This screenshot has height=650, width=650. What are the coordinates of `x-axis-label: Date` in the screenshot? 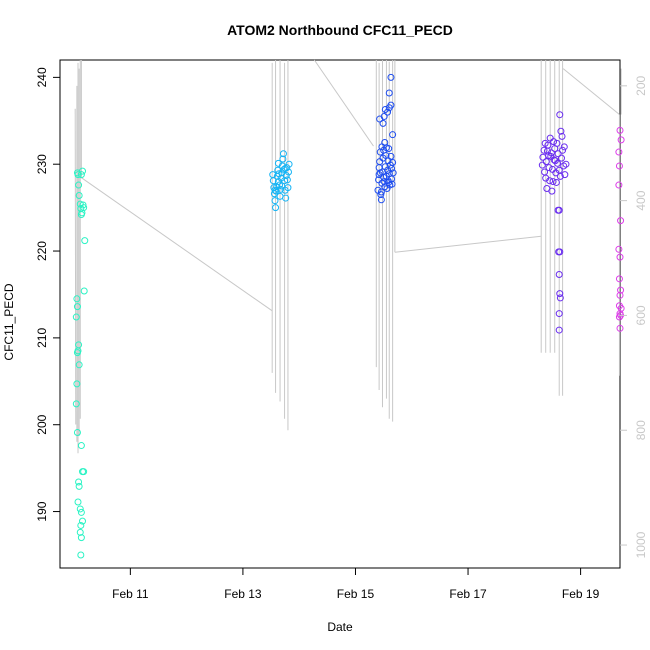 It's located at (340, 627).